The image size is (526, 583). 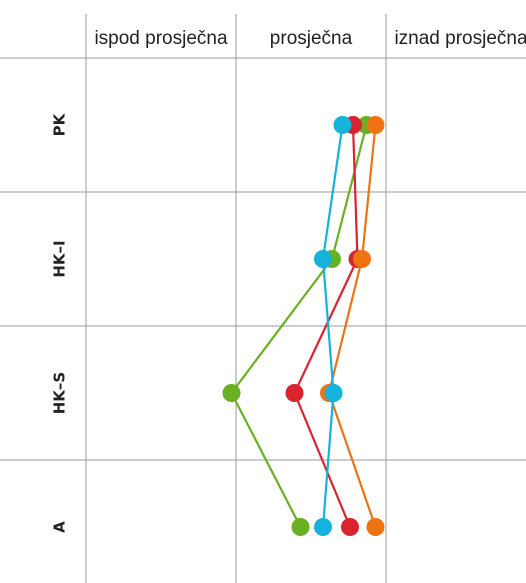 I want to click on column-label-0: ispod prosječna, so click(x=161, y=38).